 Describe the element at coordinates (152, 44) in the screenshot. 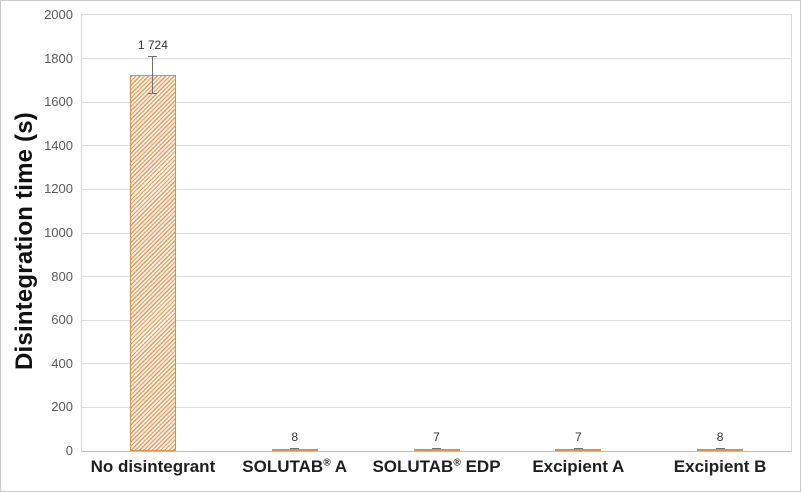

I see `data-label: 1 724` at that location.